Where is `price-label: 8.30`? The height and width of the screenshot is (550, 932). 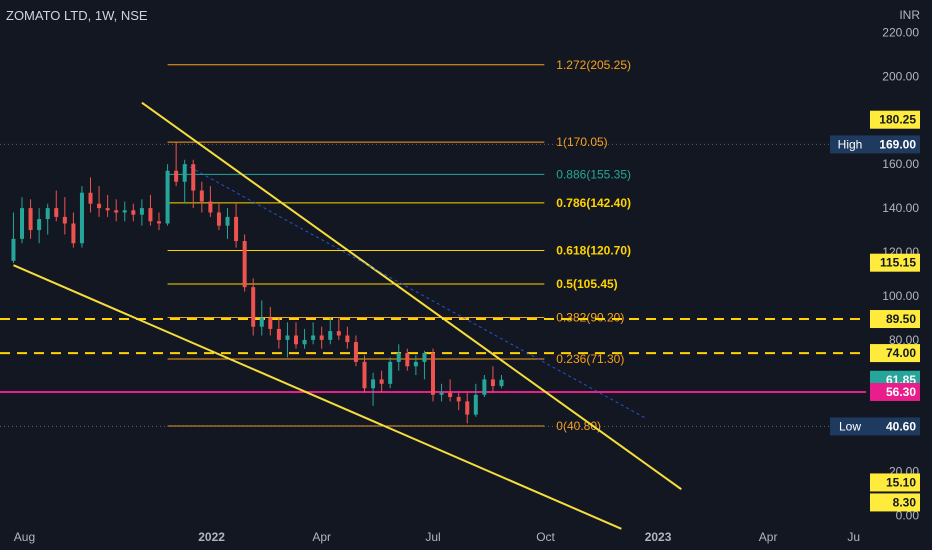
price-label: 8.30 is located at coordinates (905, 502).